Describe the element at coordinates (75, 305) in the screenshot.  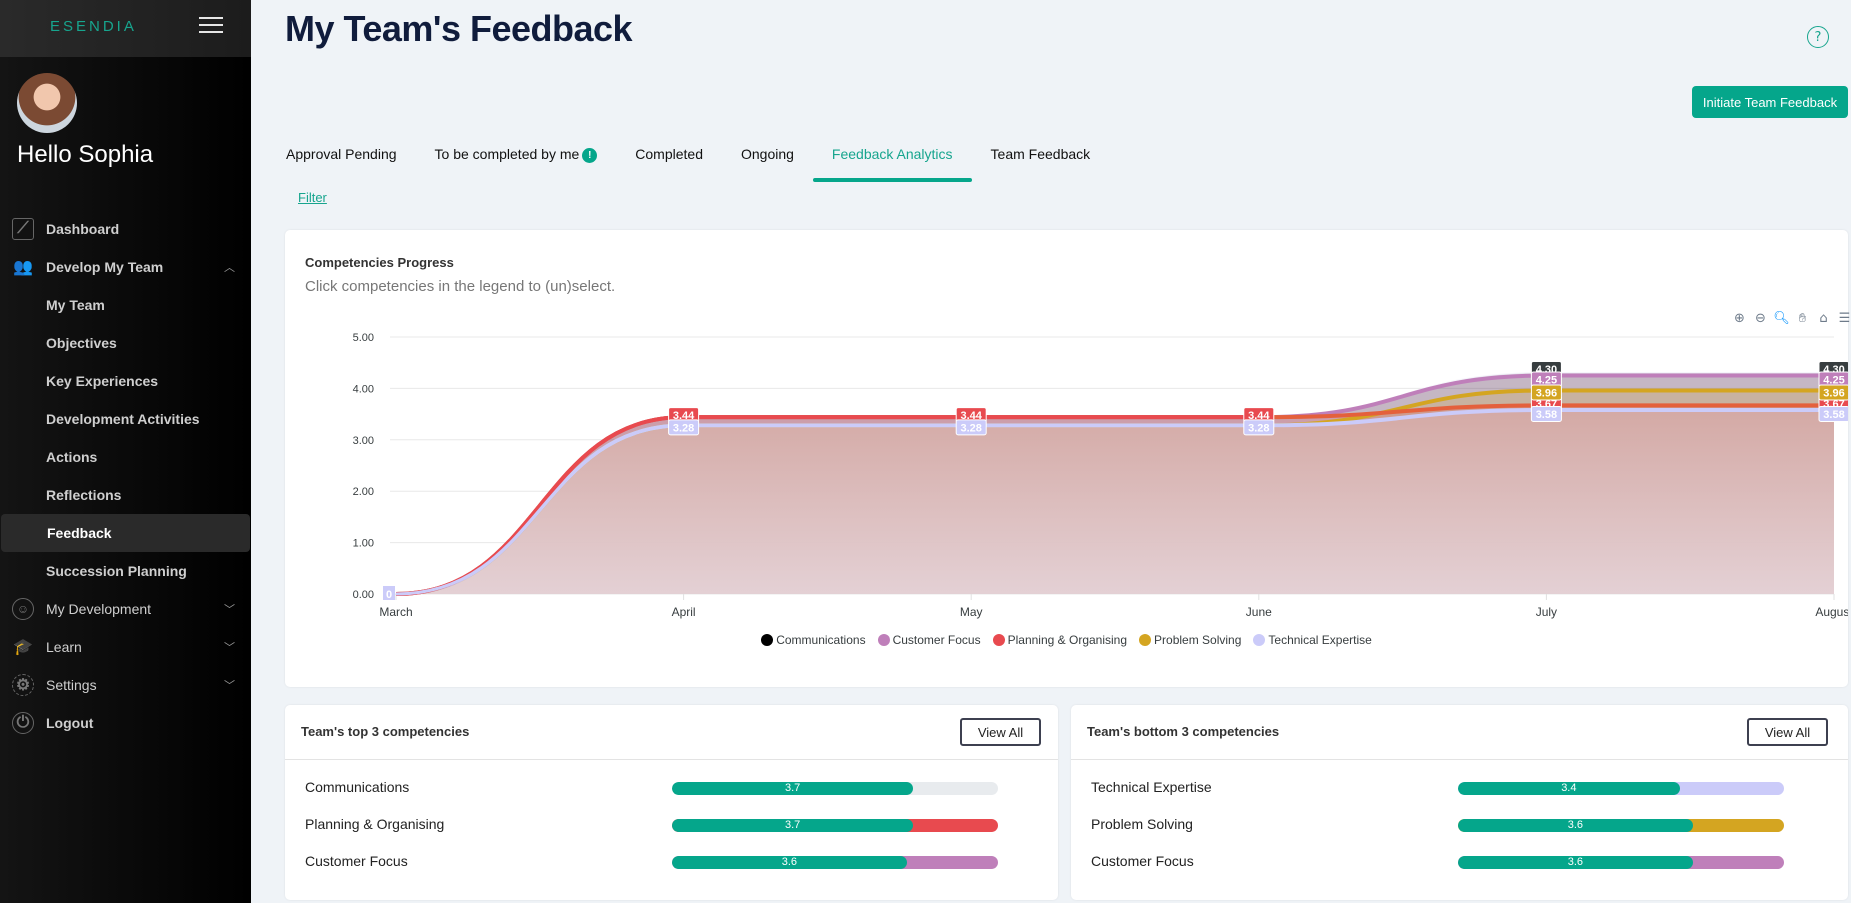
I see `sidebar-item-label: My Team` at that location.